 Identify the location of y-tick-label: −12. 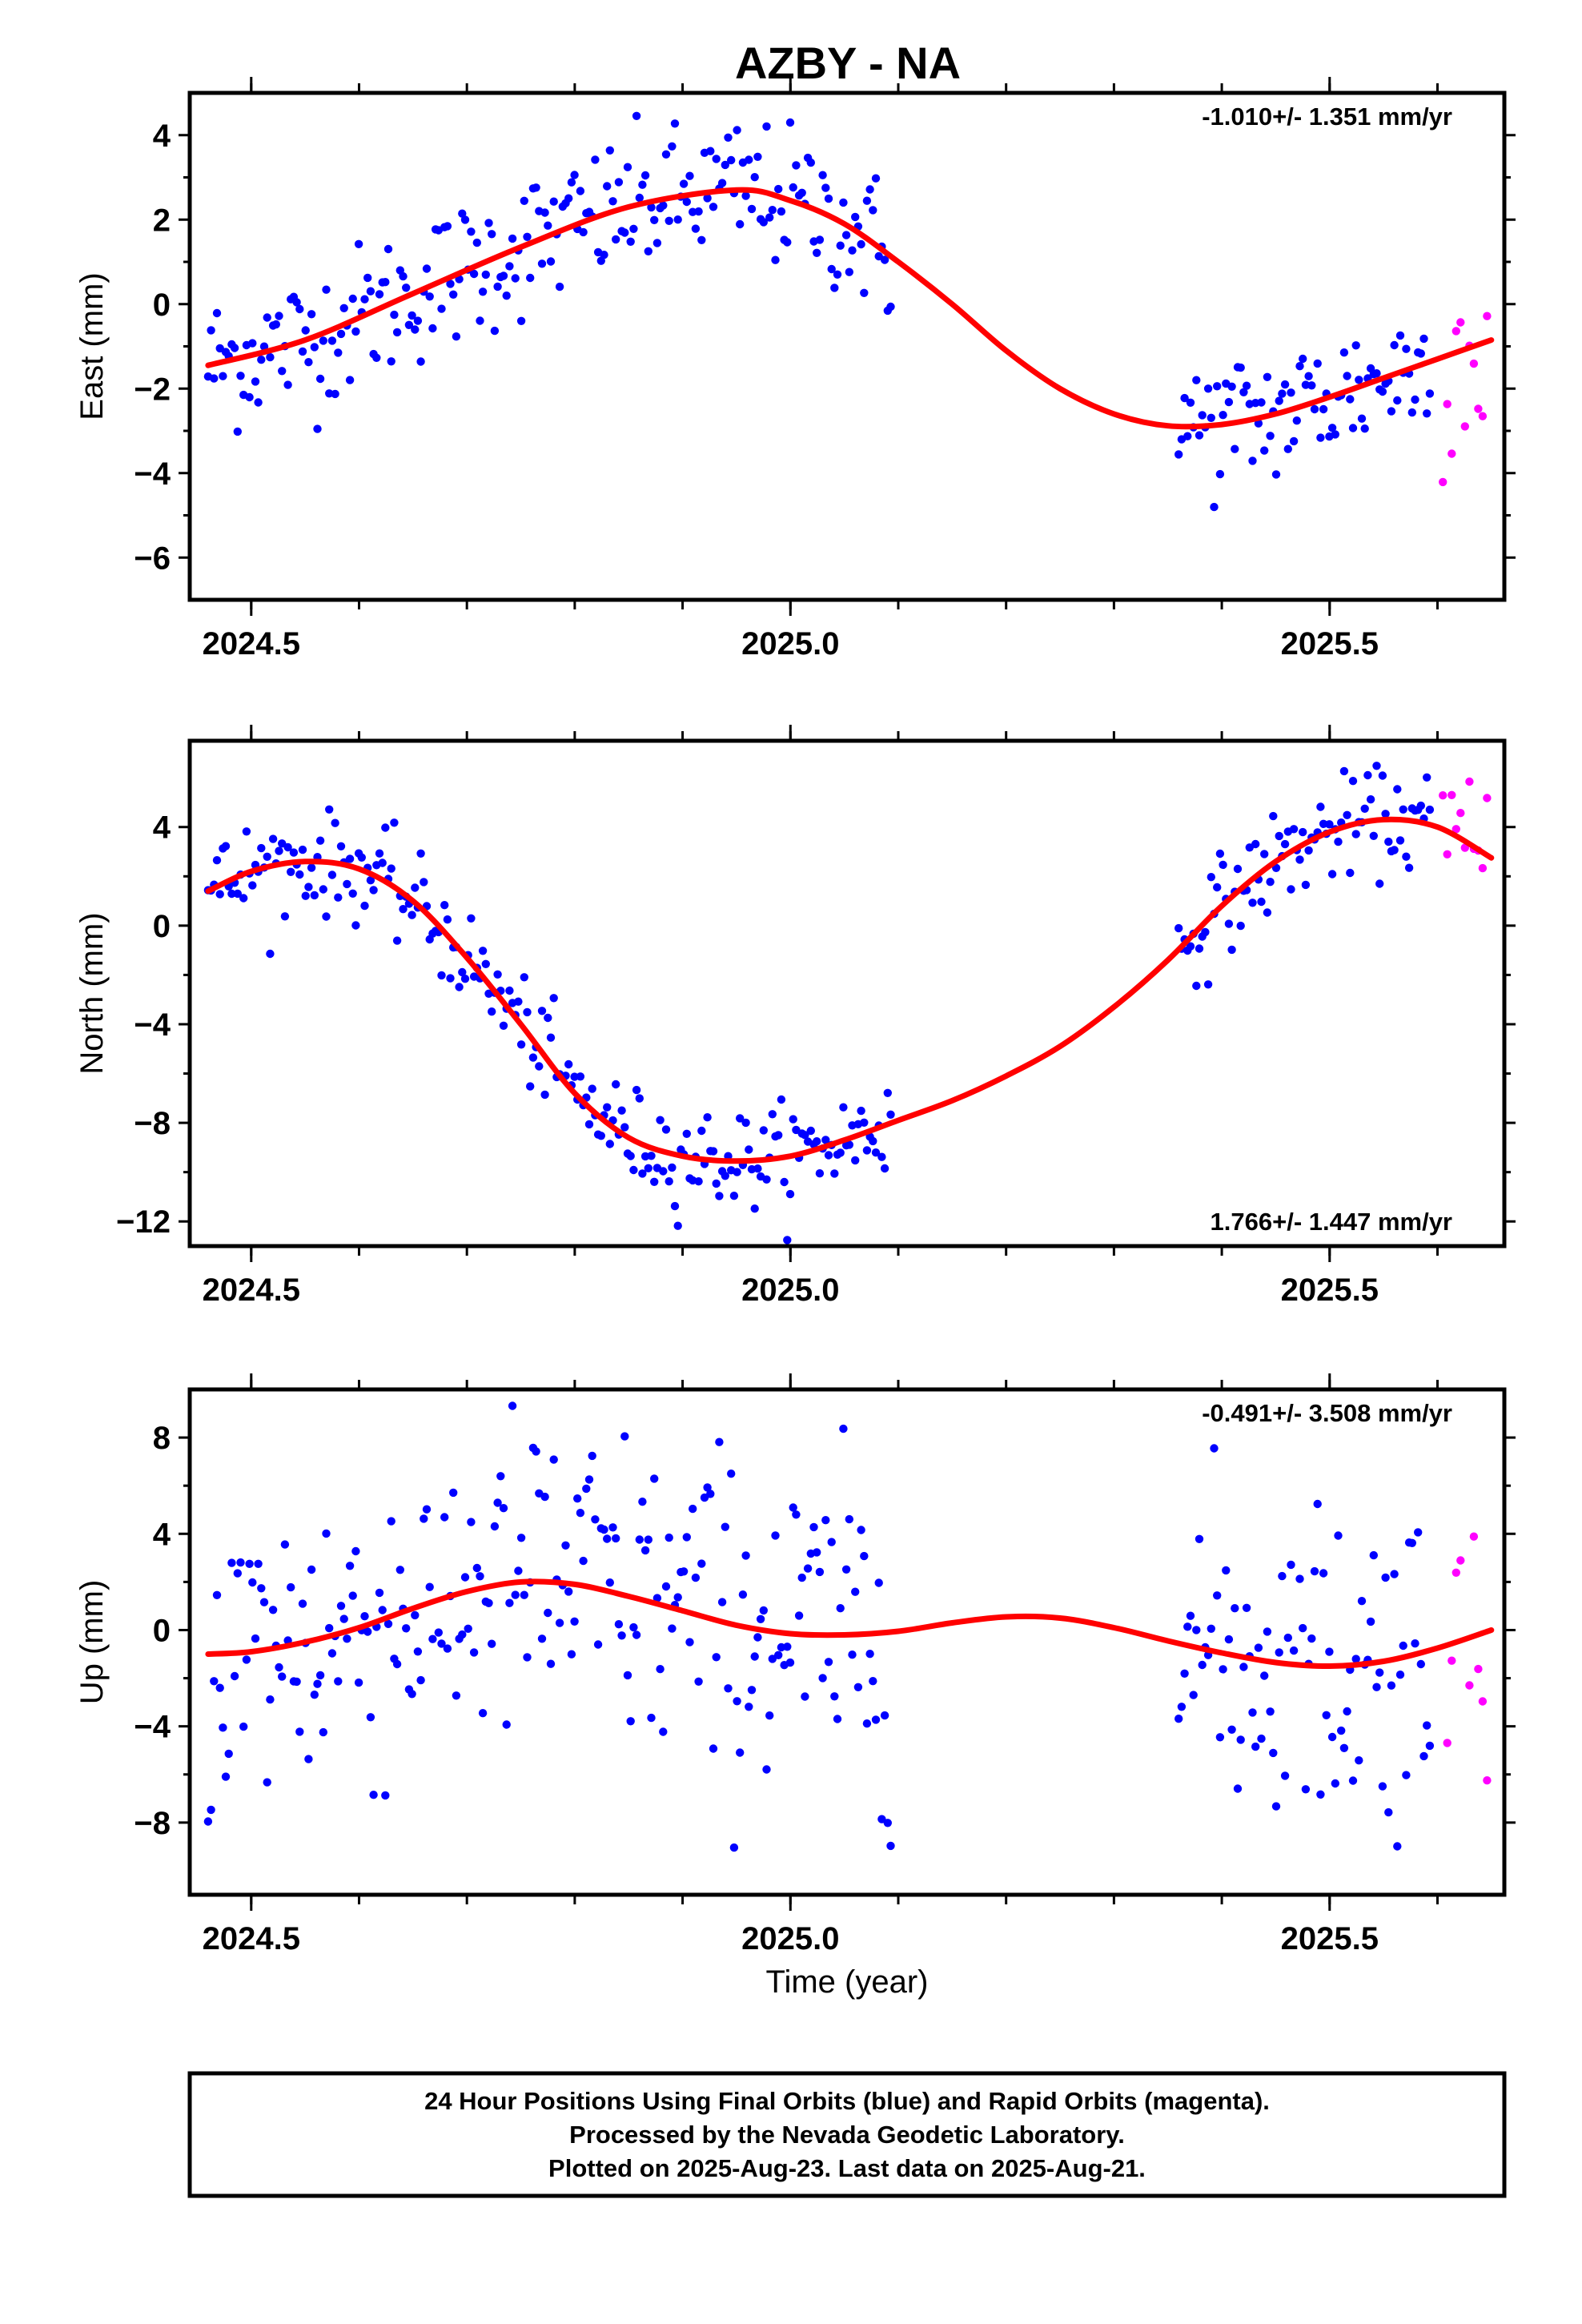
(144, 1222).